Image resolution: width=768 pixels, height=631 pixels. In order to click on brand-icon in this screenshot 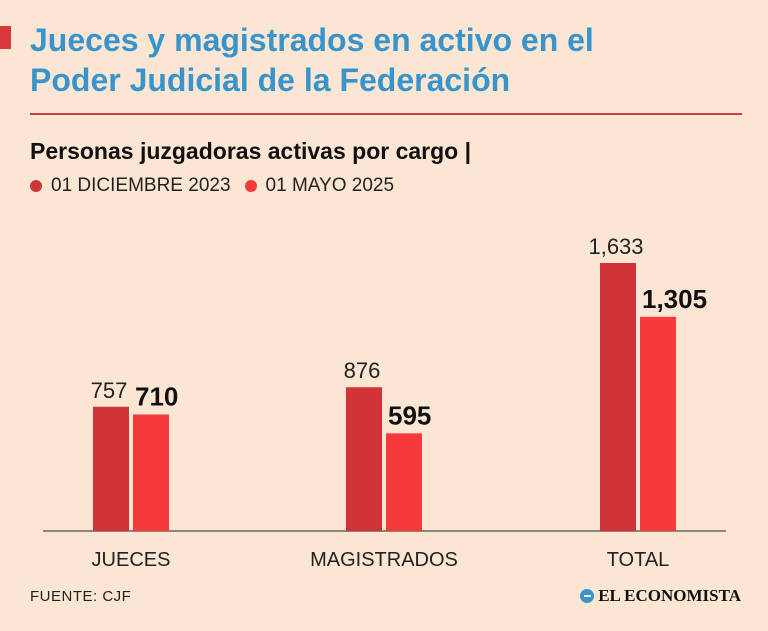, I will do `click(587, 596)`.